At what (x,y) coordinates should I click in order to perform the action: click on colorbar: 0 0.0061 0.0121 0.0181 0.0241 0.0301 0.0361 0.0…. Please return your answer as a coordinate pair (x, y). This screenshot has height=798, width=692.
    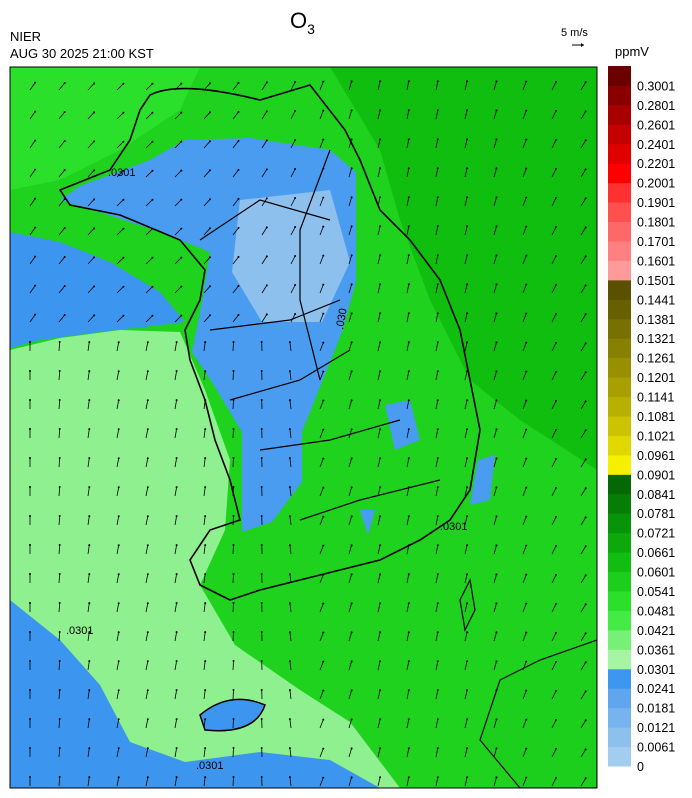
    Looking at the image, I should click on (641, 420).